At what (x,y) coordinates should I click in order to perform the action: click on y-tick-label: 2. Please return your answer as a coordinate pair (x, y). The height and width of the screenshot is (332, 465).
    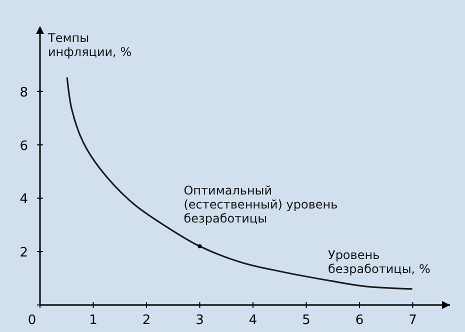
    Looking at the image, I should click on (24, 253).